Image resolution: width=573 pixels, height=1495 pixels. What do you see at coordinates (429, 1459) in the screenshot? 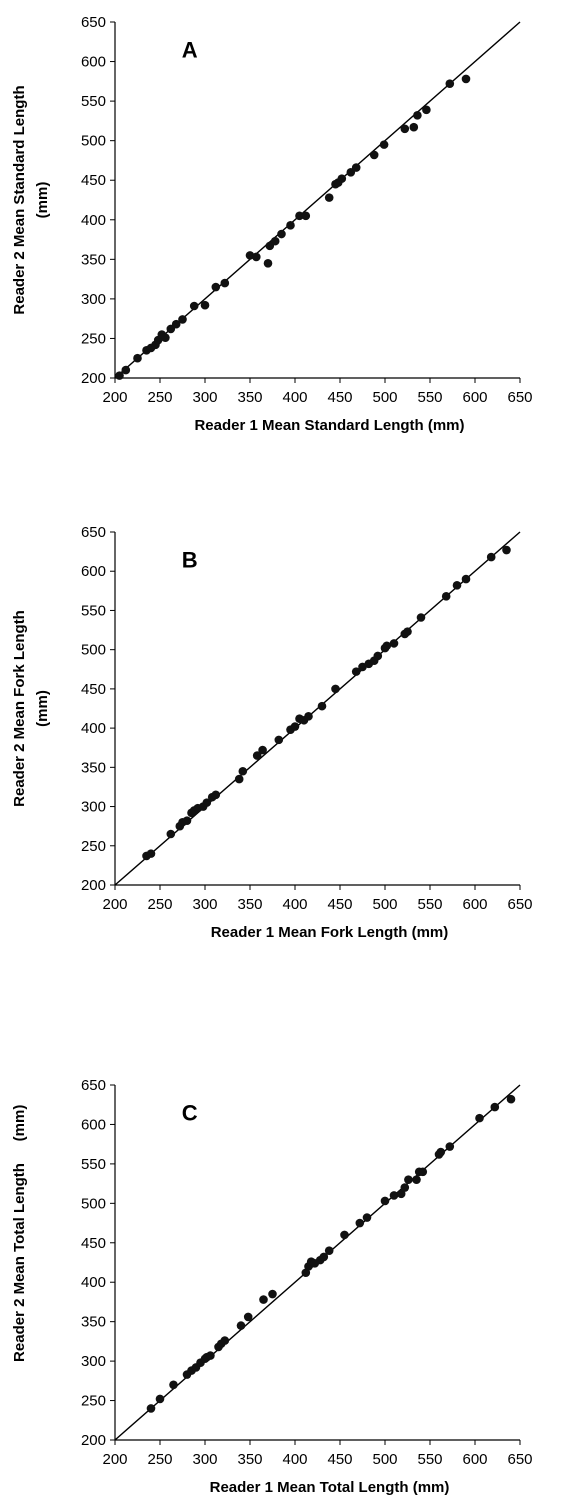
I see `x-tick-label: 550` at bounding box center [429, 1459].